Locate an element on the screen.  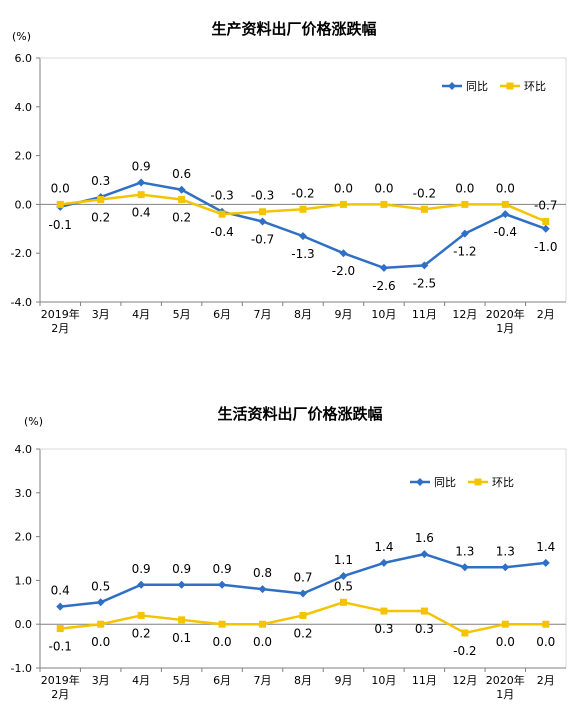
data-label-yoy: -0.1 is located at coordinates (60, 225).